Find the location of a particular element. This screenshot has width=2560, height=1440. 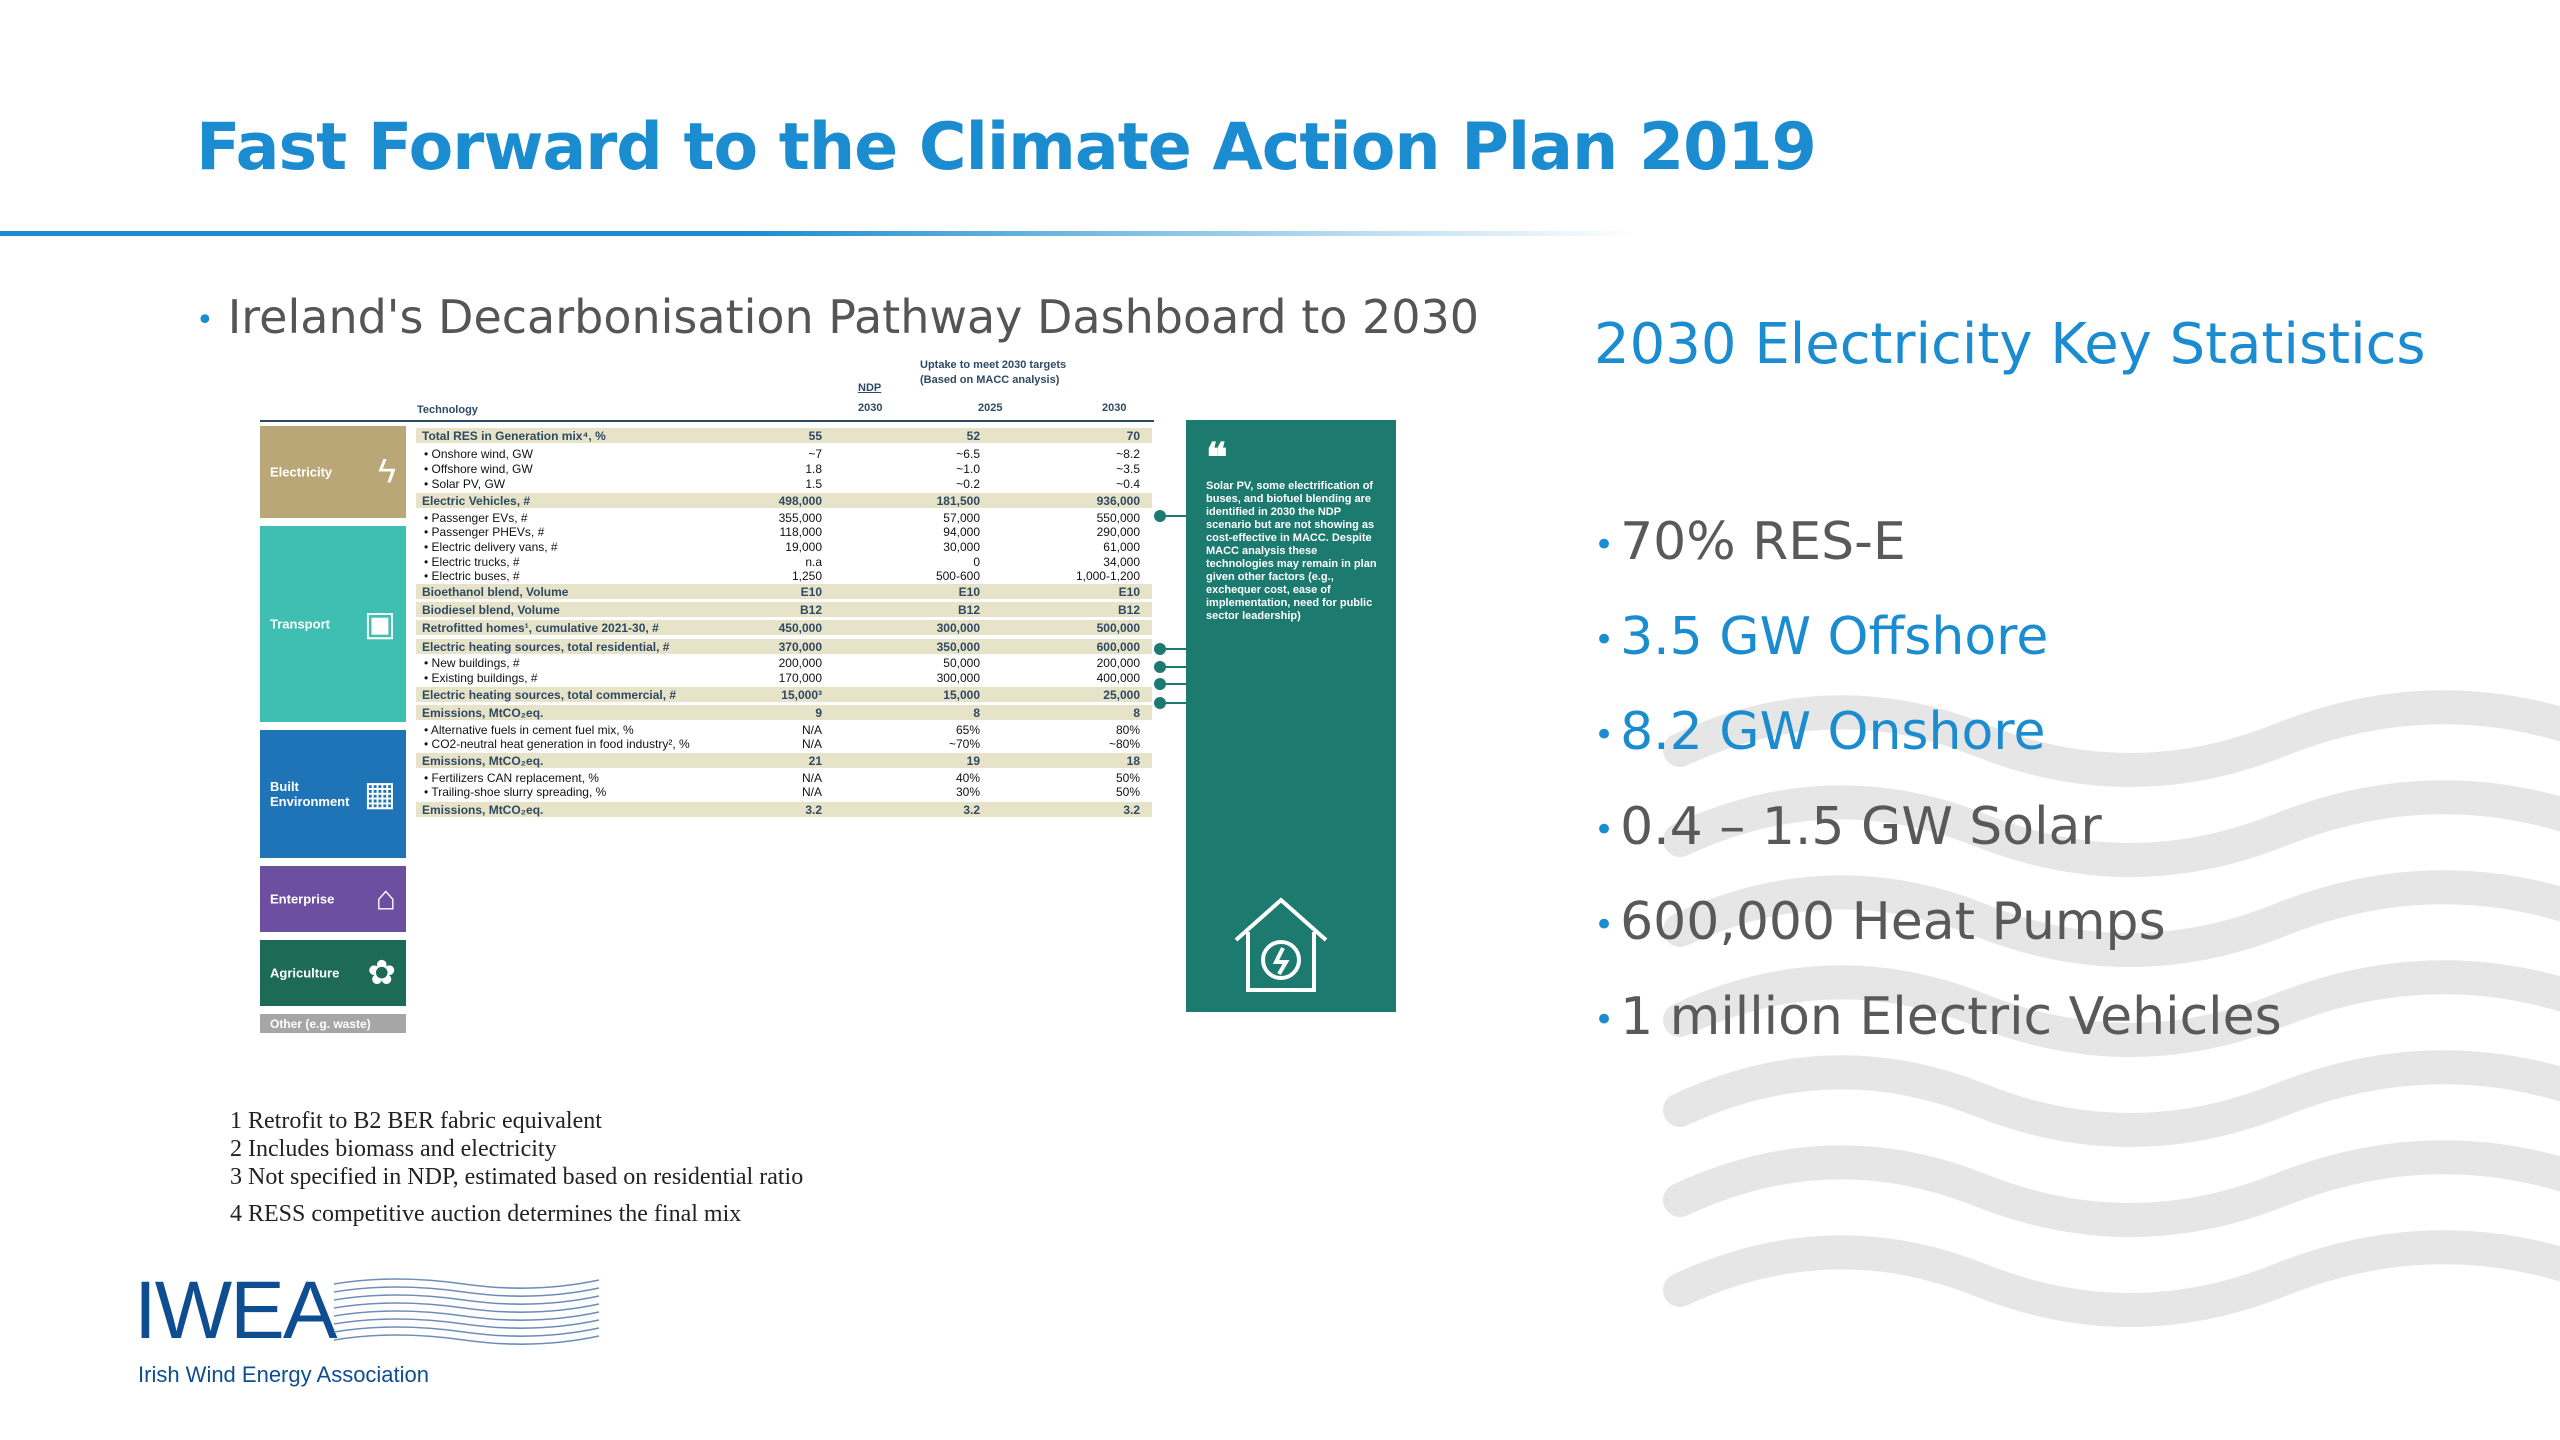

row-value-2025: 30,000 is located at coordinates (961, 547).